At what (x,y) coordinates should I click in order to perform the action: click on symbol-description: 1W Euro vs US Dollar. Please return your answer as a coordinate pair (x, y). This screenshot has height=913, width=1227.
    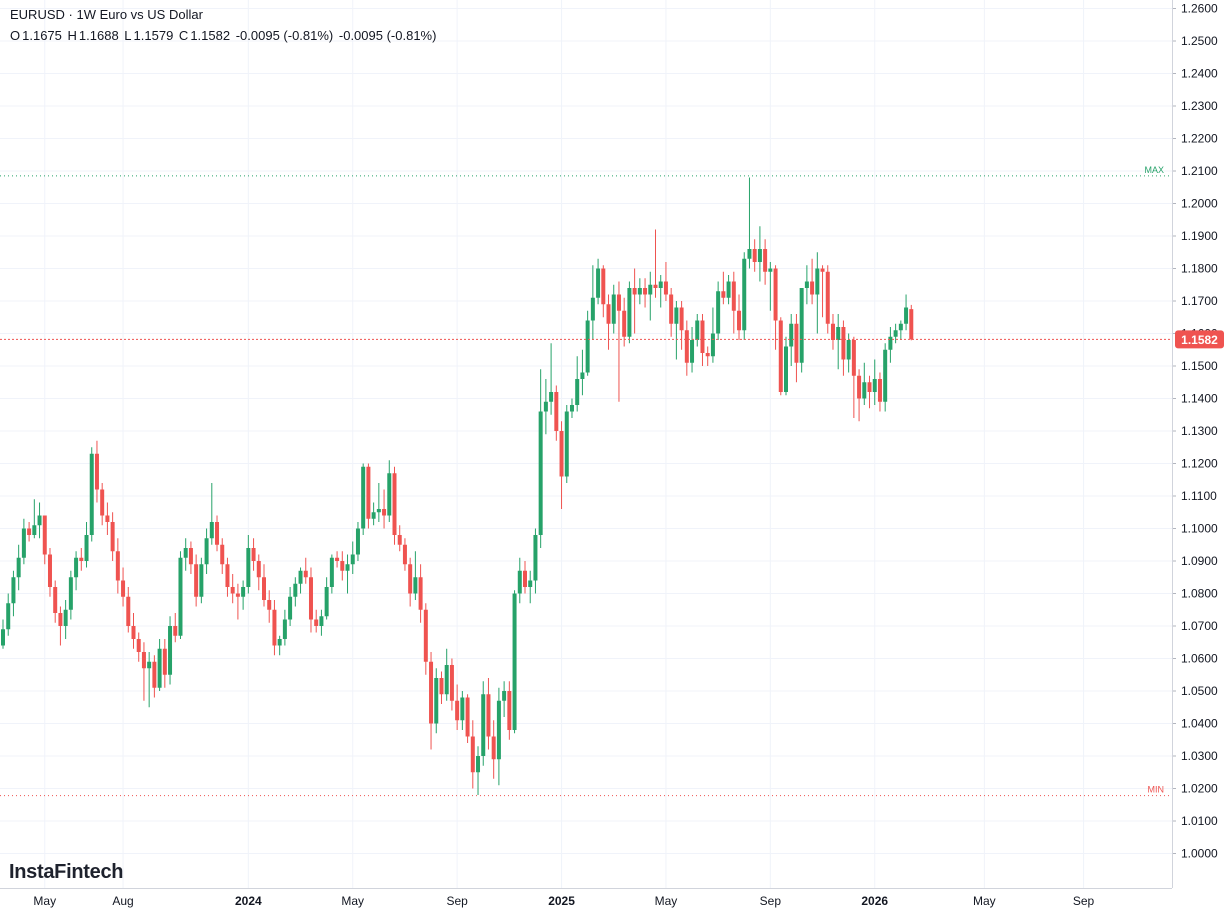
    Looking at the image, I should click on (139, 14).